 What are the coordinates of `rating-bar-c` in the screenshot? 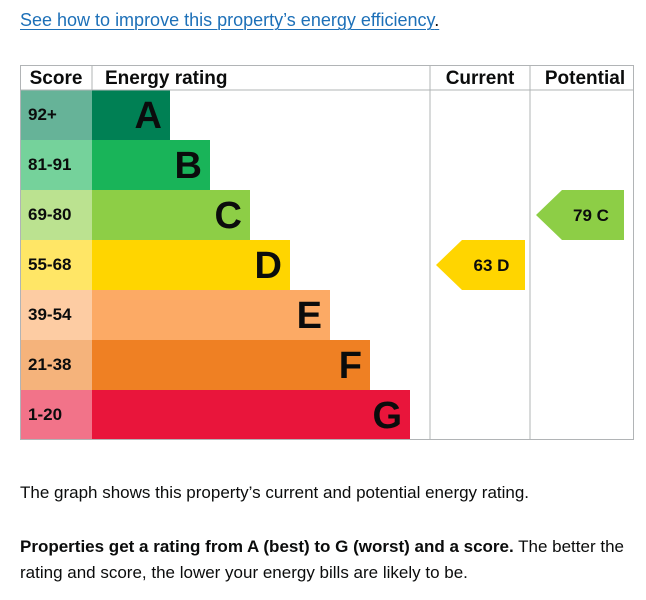 It's located at (171, 215).